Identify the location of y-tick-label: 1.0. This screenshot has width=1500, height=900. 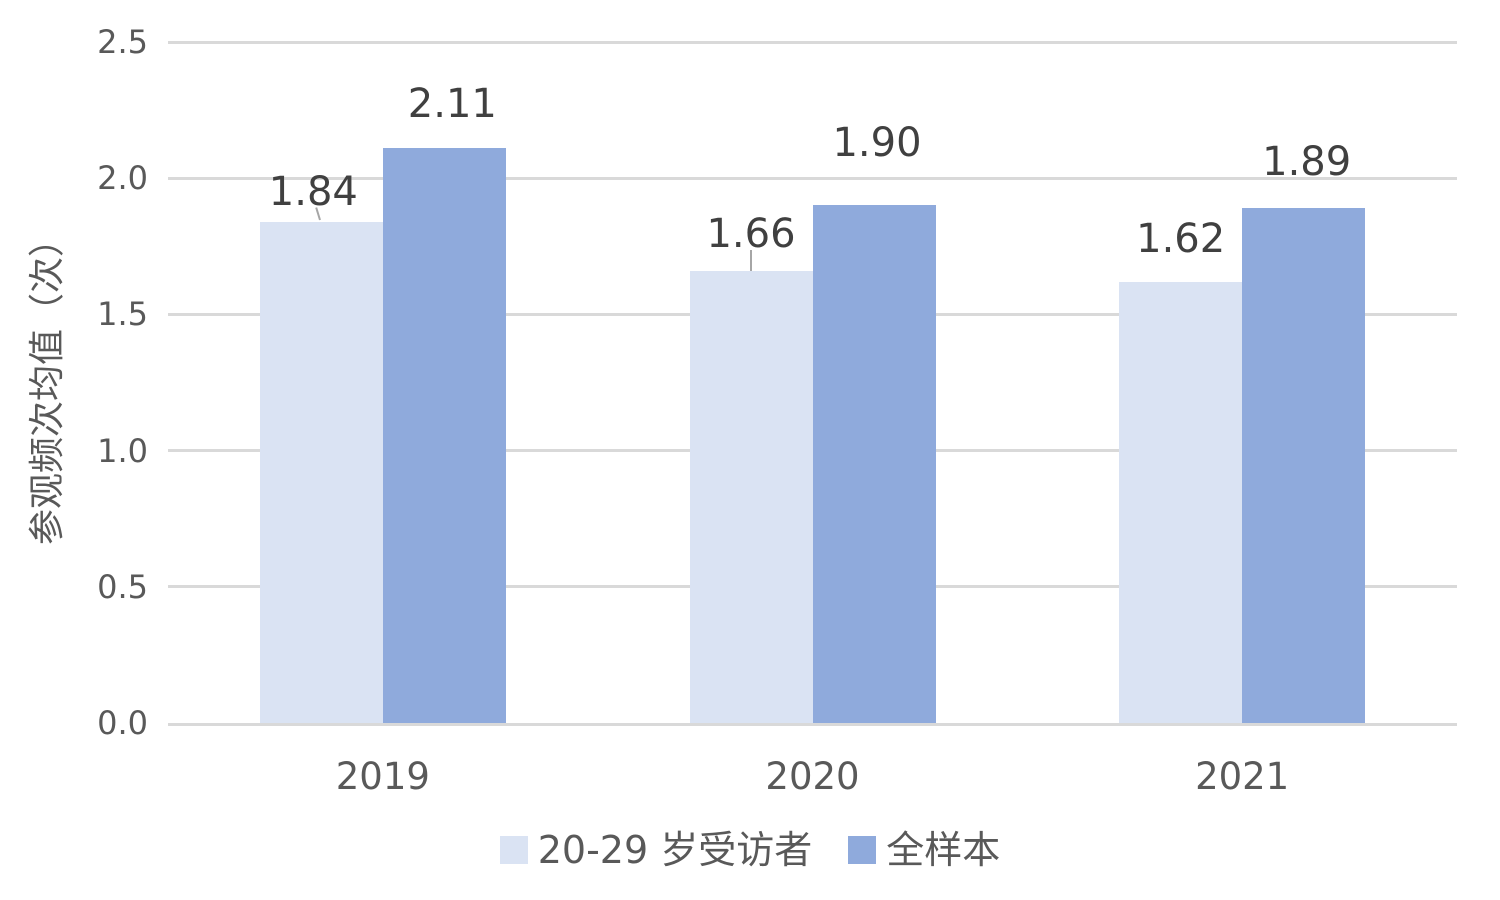
(122, 450).